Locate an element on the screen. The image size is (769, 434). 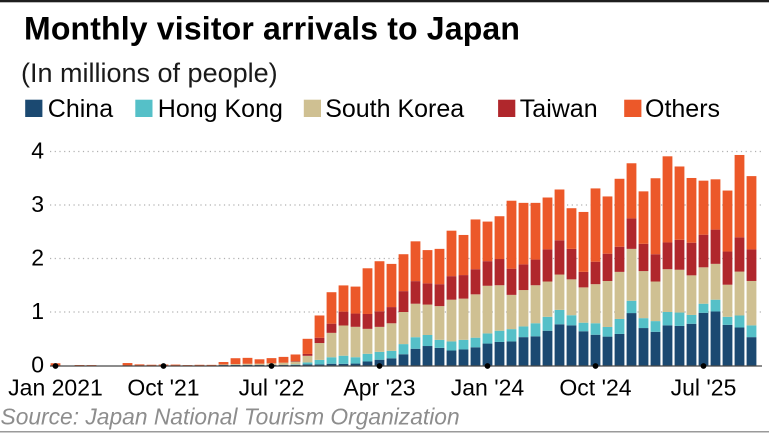
svg-text: South Korea is located at coordinates (394, 109).